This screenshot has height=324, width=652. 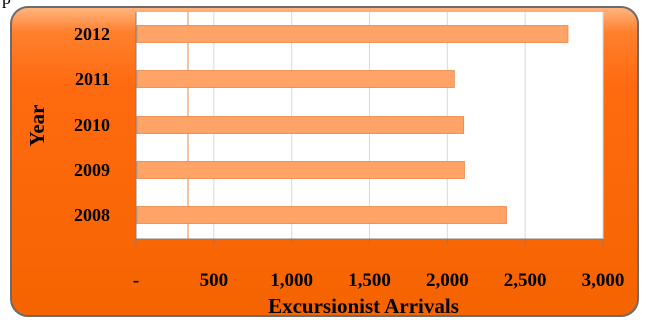 What do you see at coordinates (321, 215) in the screenshot?
I see `bar-2008` at bounding box center [321, 215].